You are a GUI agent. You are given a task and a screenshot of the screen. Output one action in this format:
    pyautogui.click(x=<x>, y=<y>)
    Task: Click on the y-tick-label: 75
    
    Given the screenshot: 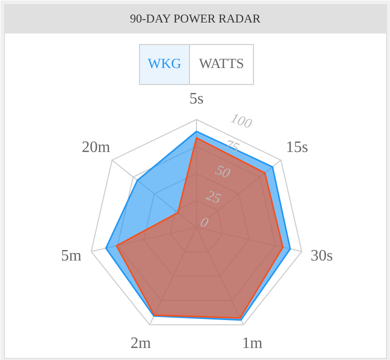 What is the action you would take?
    pyautogui.click(x=231, y=147)
    